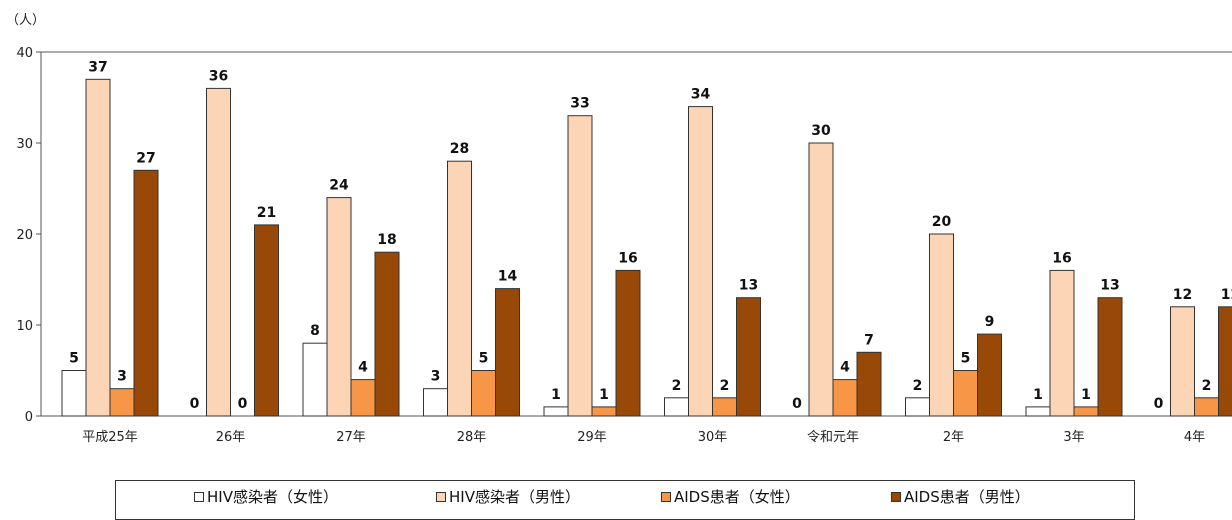  I want to click on data-label-hiv-male: 16, so click(1061, 258).